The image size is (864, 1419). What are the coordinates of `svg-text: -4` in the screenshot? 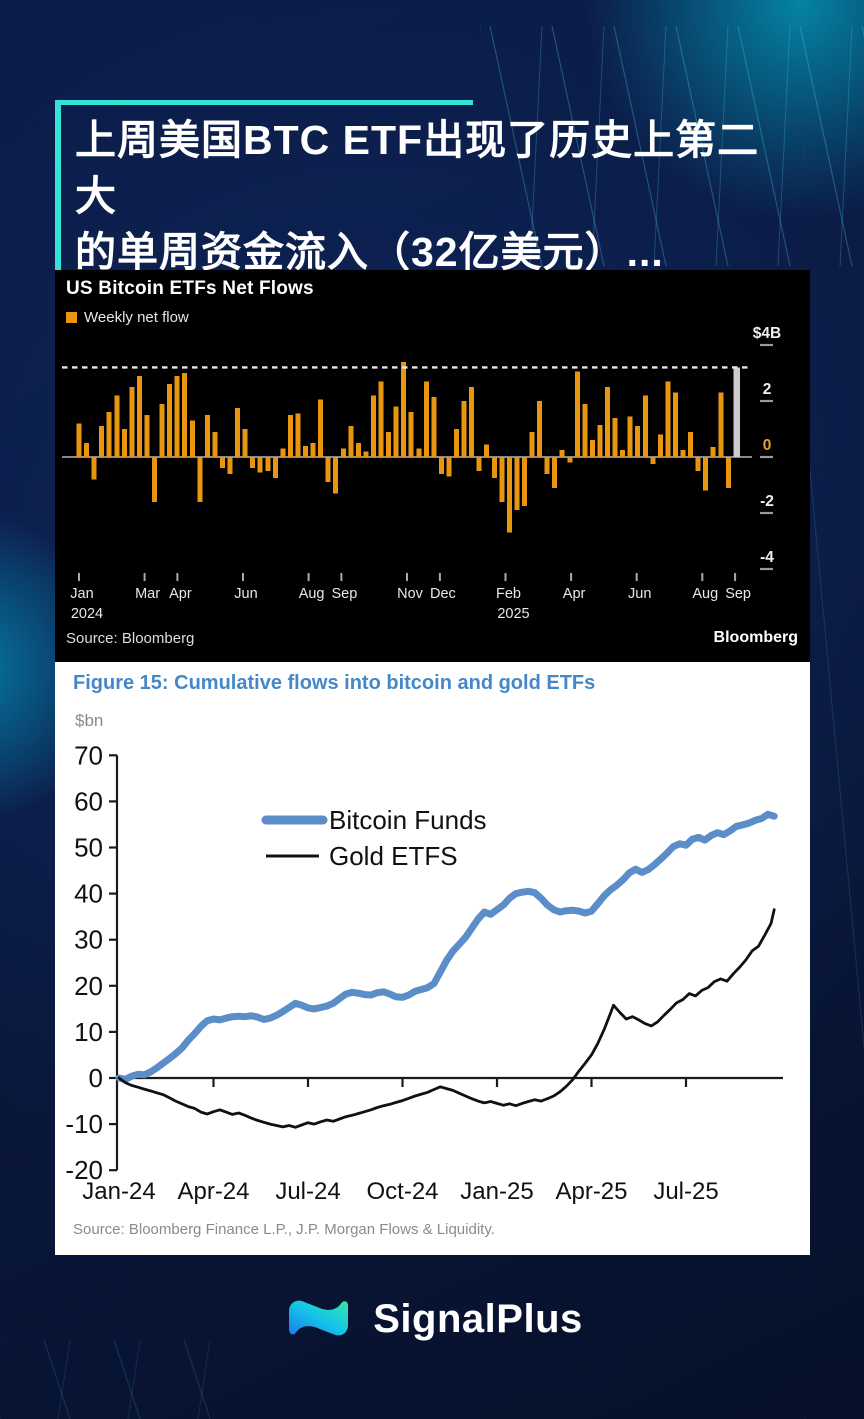 It's located at (767, 557).